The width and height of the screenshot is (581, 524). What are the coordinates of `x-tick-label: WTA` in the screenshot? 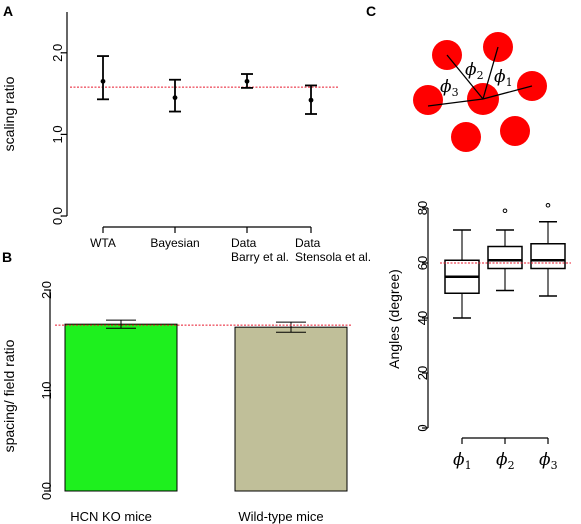 It's located at (103, 243).